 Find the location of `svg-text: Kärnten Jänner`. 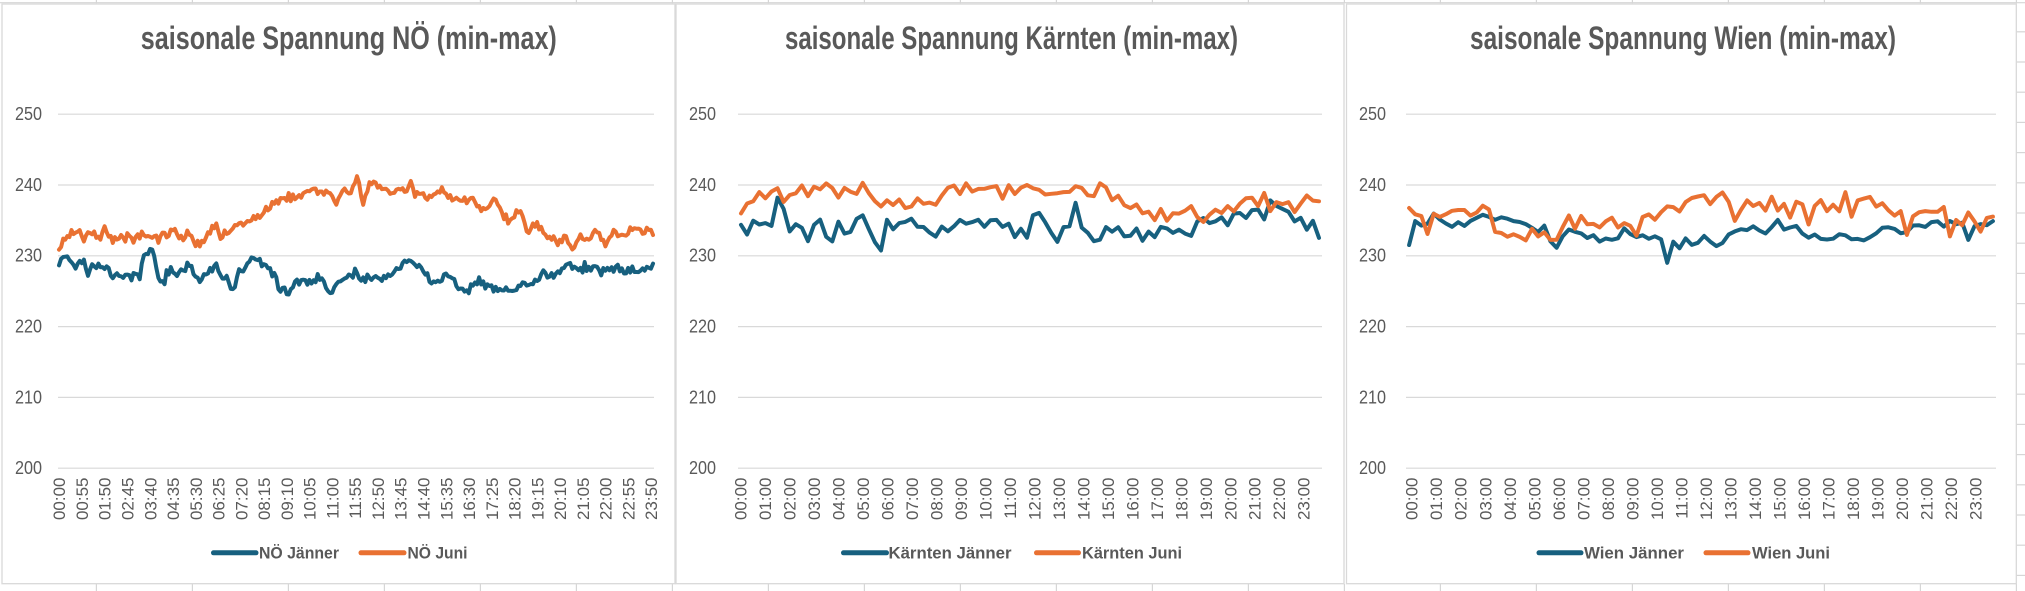

svg-text: Kärnten Jänner is located at coordinates (951, 554).